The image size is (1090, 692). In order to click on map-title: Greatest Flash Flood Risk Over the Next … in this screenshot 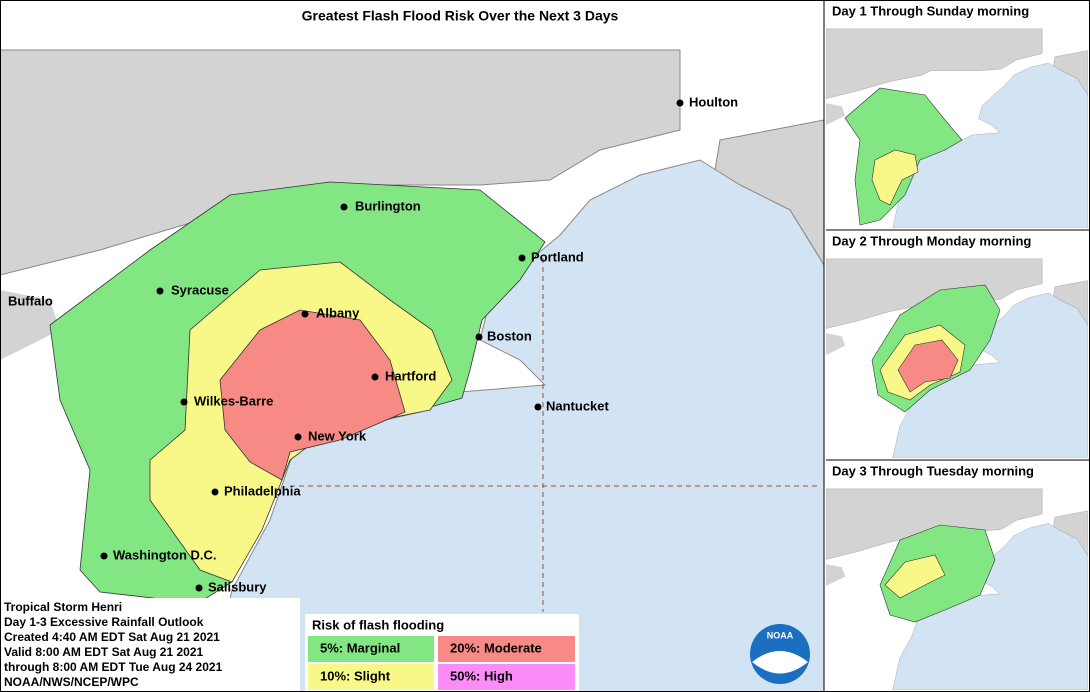, I will do `click(460, 16)`.